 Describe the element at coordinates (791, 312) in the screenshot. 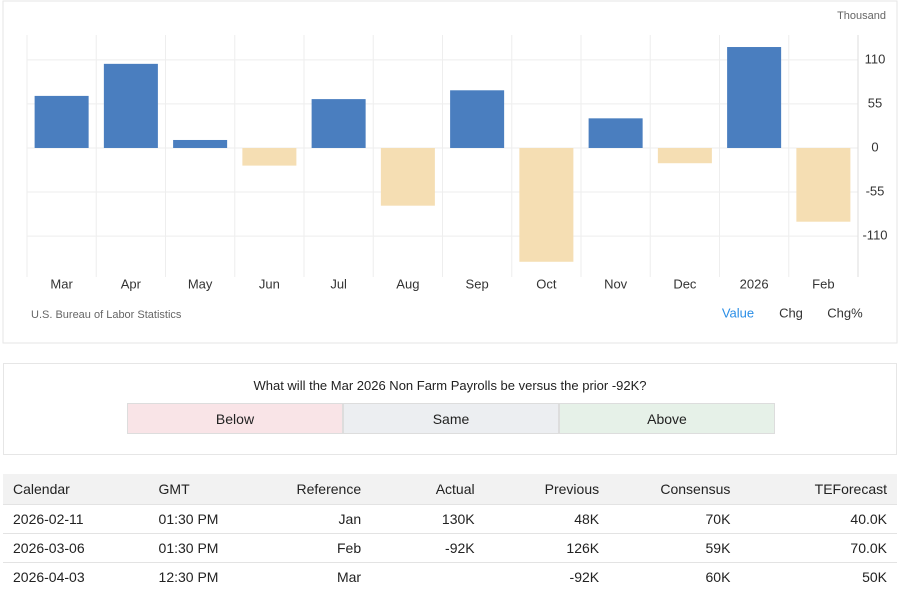

I see `tab: Chg` at that location.